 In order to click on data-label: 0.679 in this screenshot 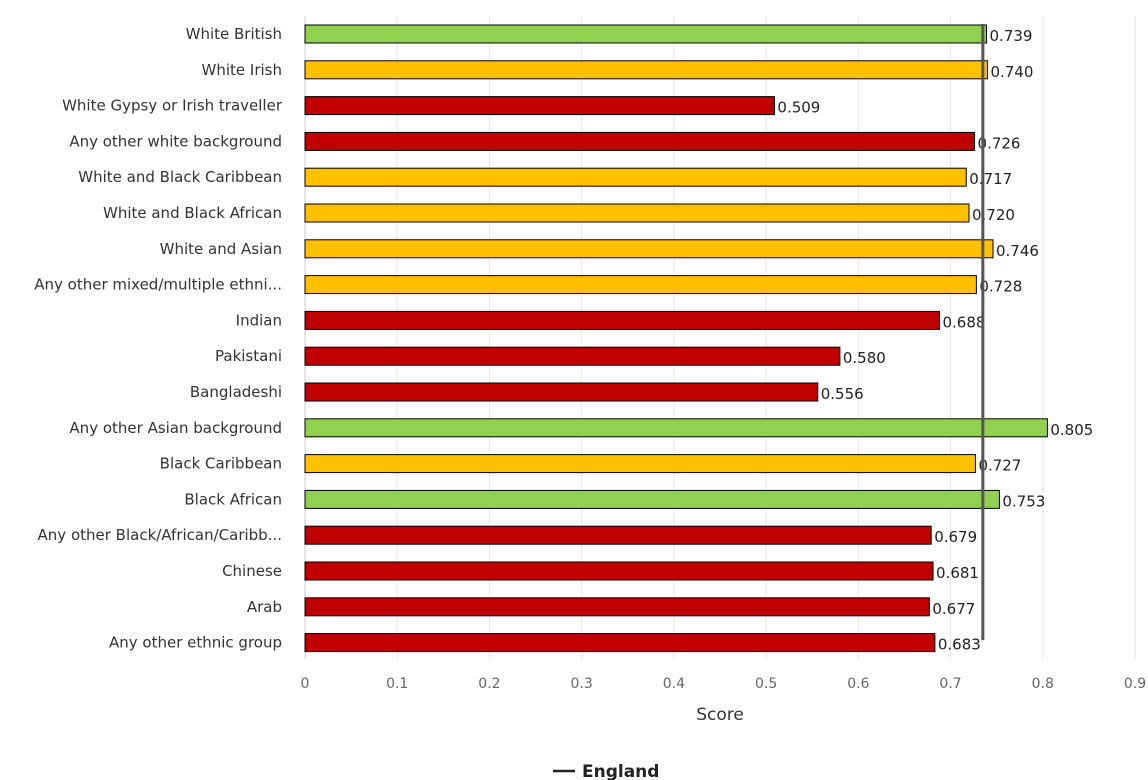, I will do `click(955, 537)`.